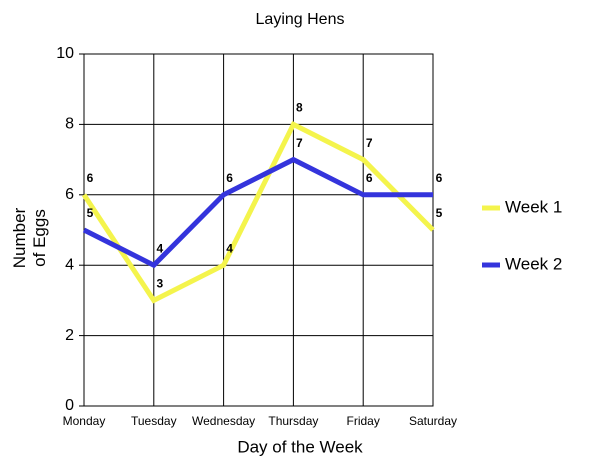 This screenshot has height=463, width=600. Describe the element at coordinates (299, 108) in the screenshot. I see `data-label: 8` at that location.